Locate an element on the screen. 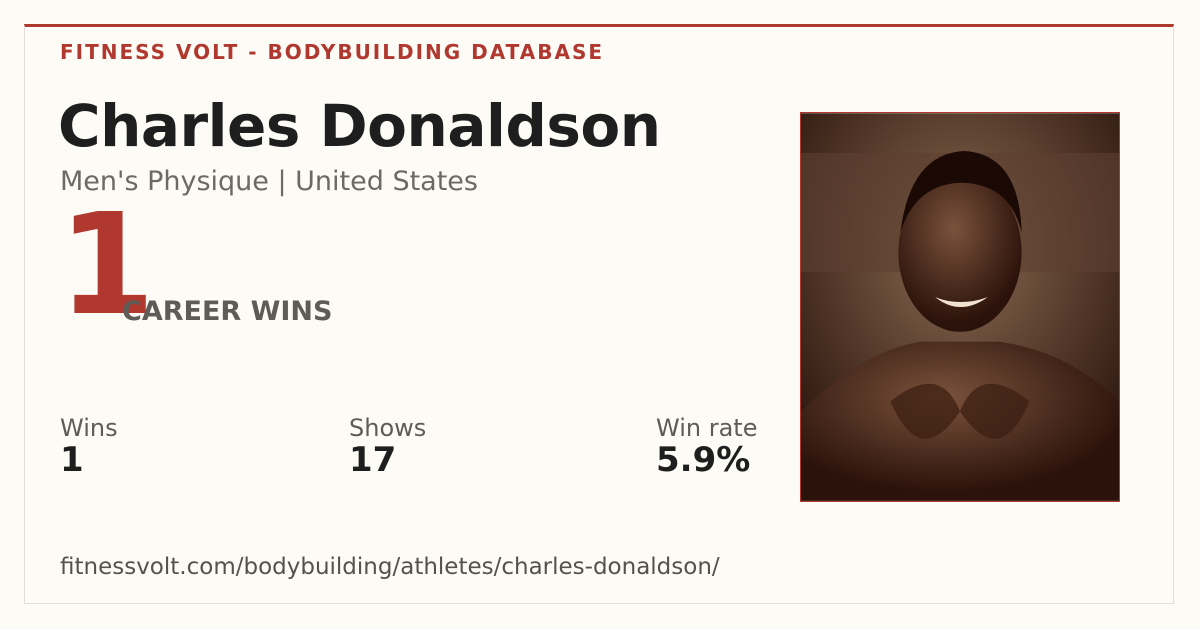 The width and height of the screenshot is (1200, 630). stat-label: Shows is located at coordinates (388, 428).